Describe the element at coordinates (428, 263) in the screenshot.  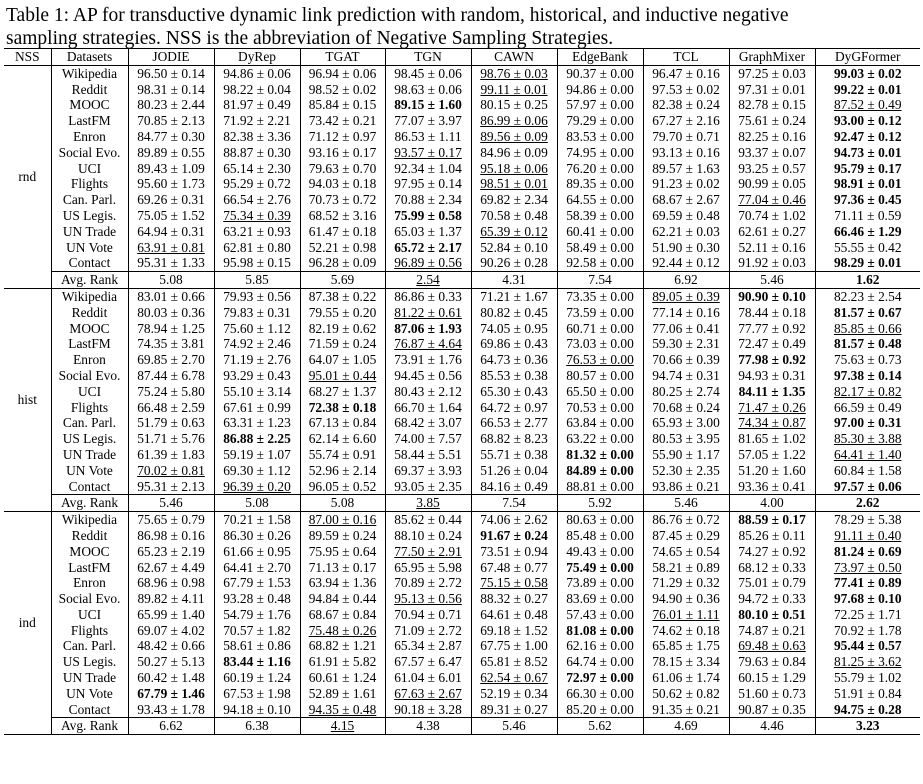
I see `ap-cell: 96.89 ± 0.56` at that location.